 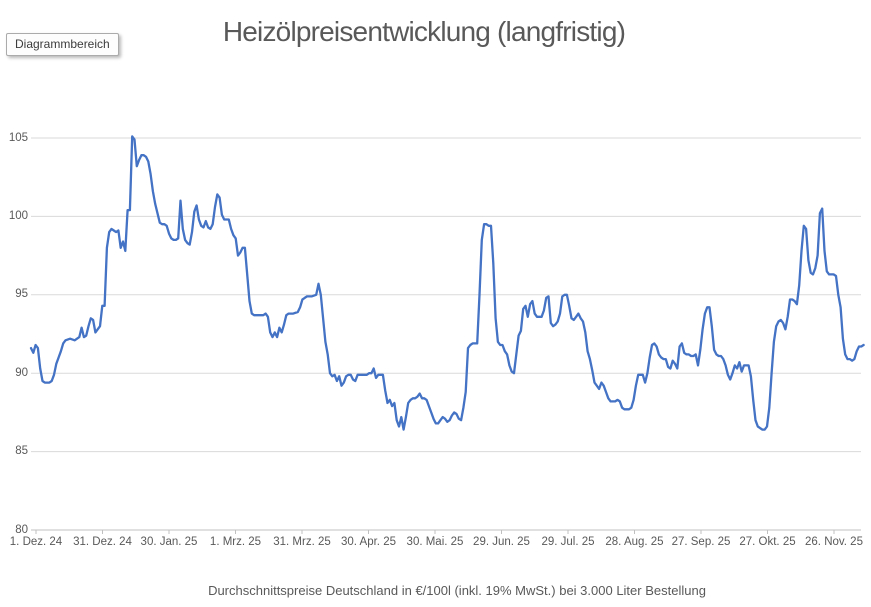 What do you see at coordinates (424, 31) in the screenshot?
I see `chart-title: Heizölpreisentwicklung (langfristig)` at bounding box center [424, 31].